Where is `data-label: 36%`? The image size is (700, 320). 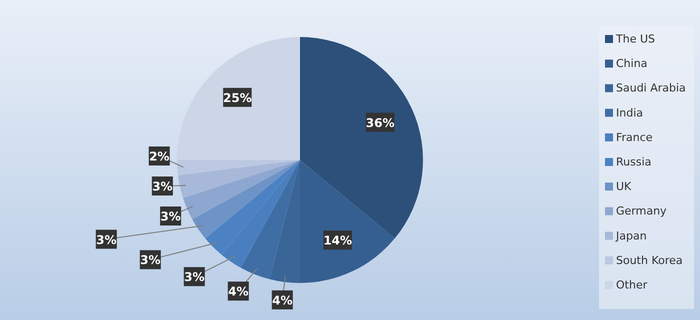
data-label: 36% is located at coordinates (380, 123).